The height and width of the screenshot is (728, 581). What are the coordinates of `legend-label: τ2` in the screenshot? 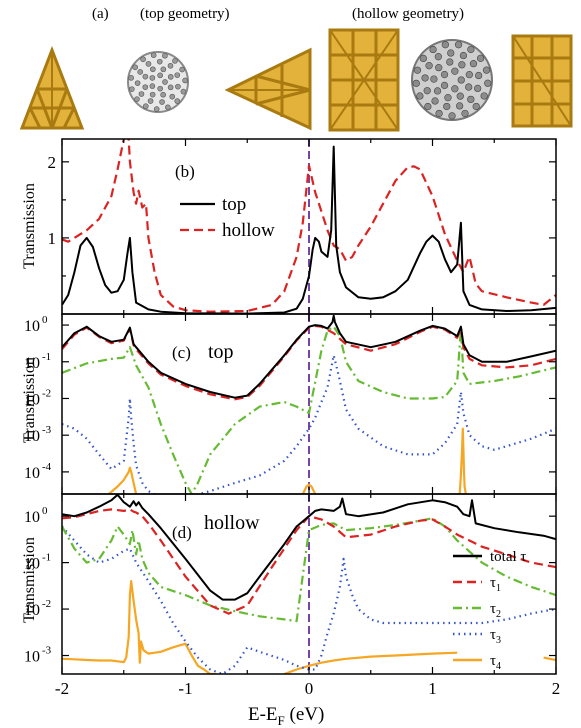 It's located at (495, 610).